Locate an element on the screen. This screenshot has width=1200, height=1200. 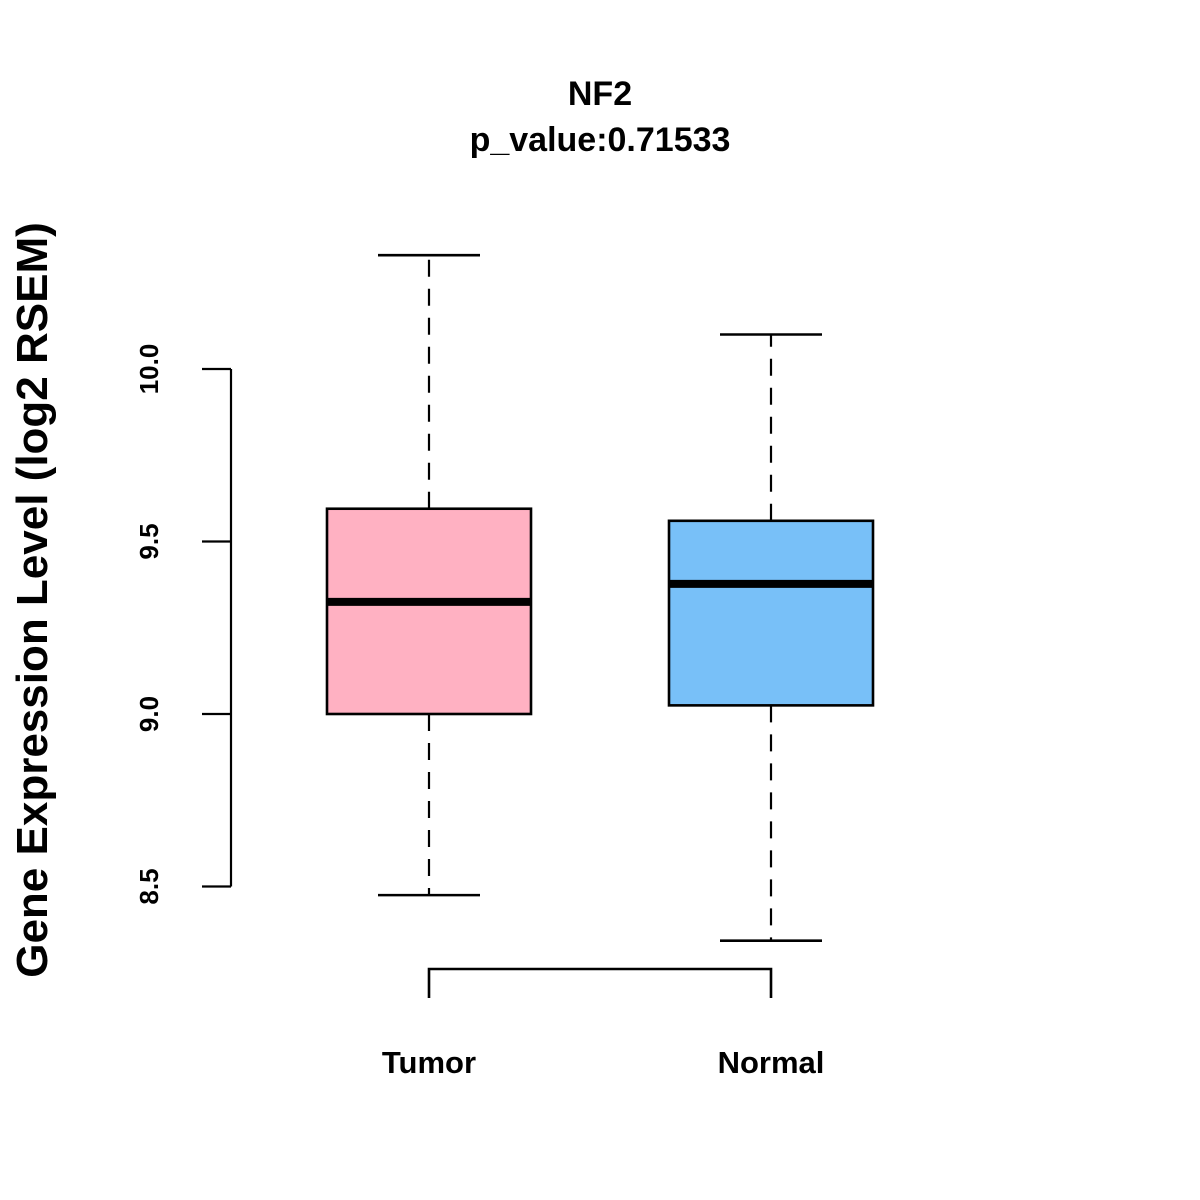
y-tick-label: 8.5 is located at coordinates (149, 886).